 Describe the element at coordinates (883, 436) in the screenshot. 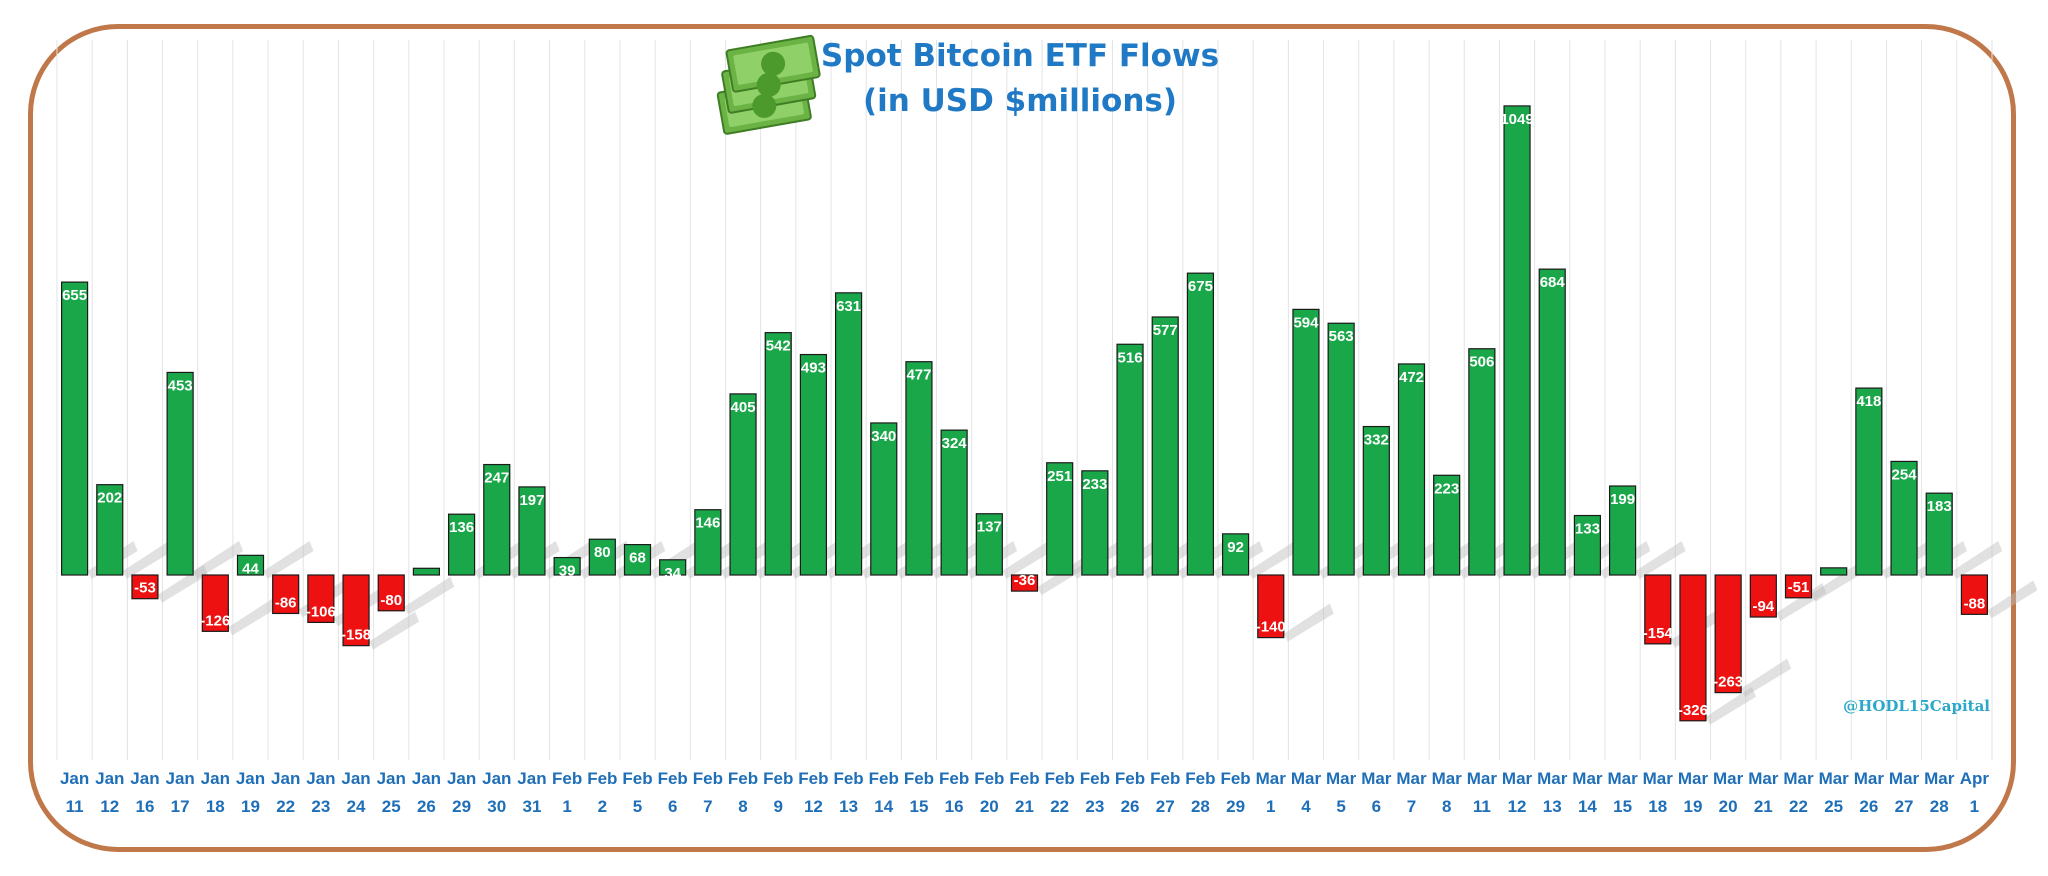

I see `bar-value-label: 340` at that location.